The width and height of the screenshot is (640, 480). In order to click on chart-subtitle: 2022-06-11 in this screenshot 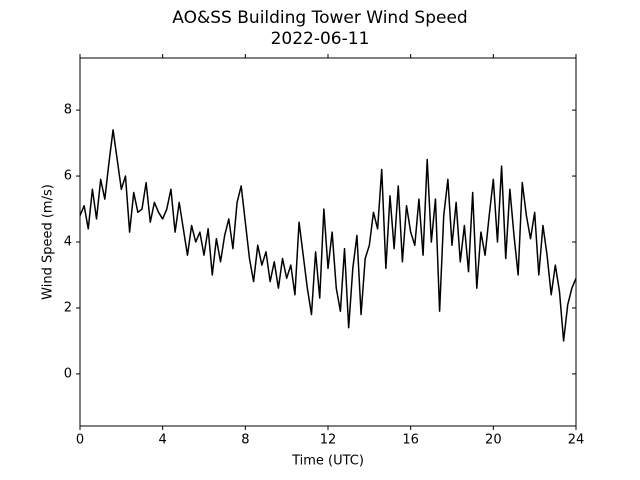, I will do `click(320, 39)`.